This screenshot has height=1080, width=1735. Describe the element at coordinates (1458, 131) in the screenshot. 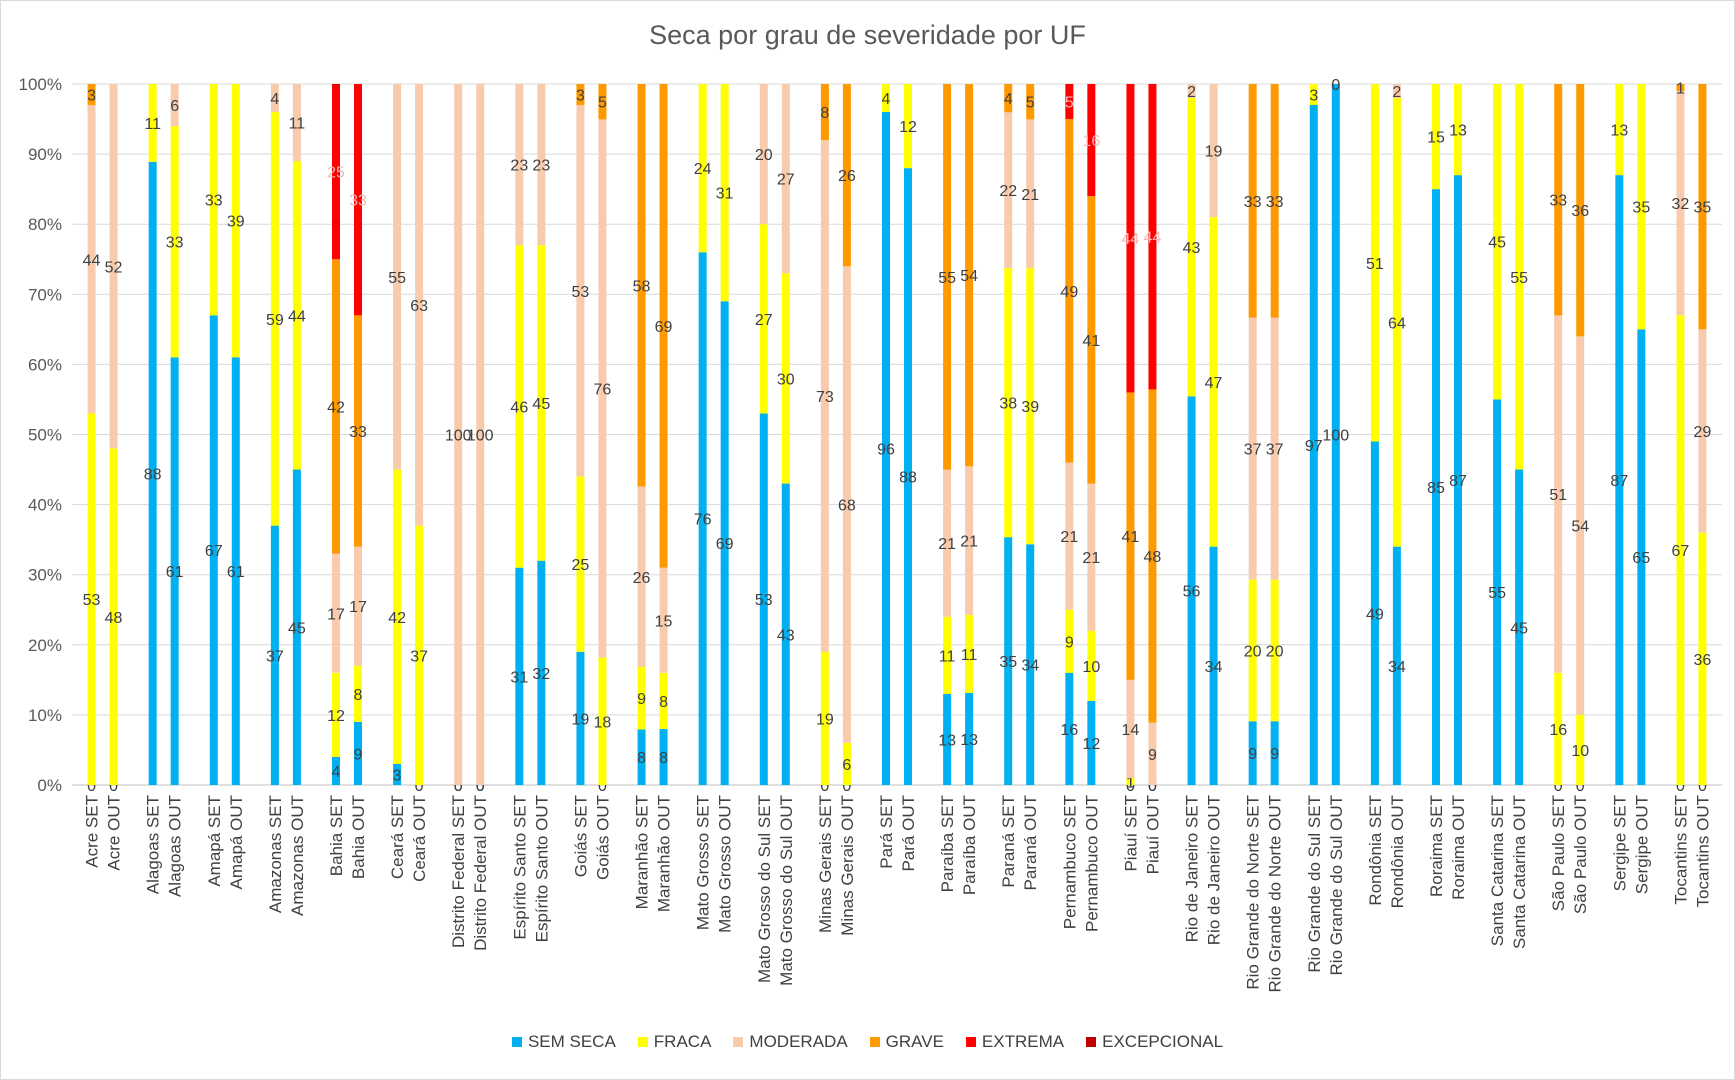

I see `data-label: 13` at that location.